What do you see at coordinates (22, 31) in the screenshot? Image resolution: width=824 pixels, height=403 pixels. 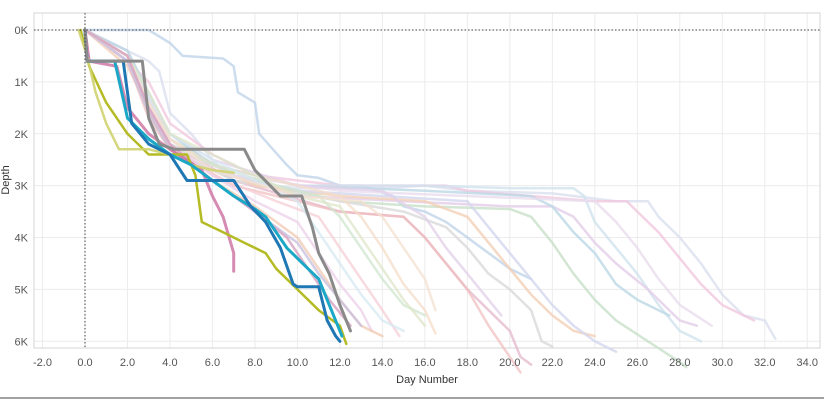 I see `y-tick-label: 0K` at bounding box center [22, 31].